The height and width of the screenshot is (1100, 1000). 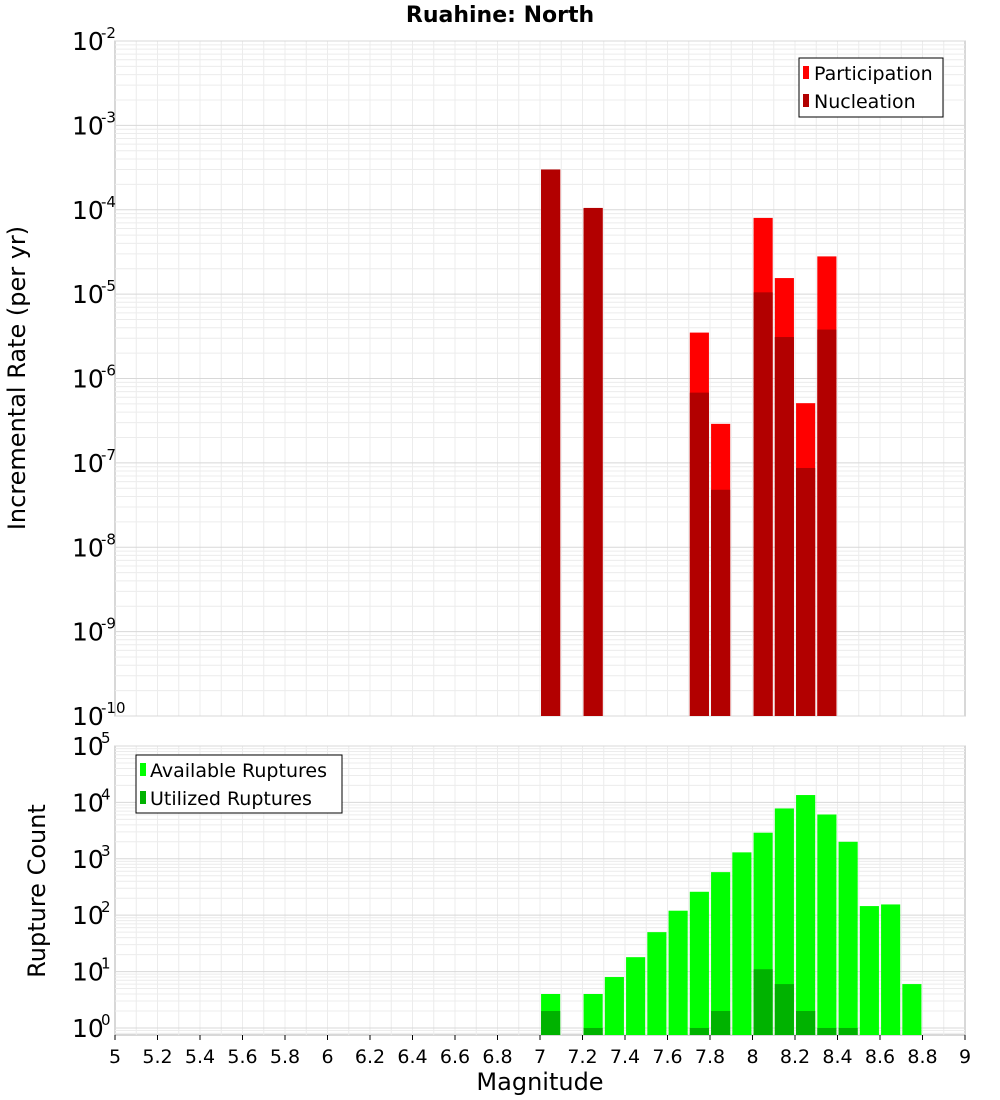 What do you see at coordinates (710, 1057) in the screenshot?
I see `x-tick-label: 7.8` at bounding box center [710, 1057].